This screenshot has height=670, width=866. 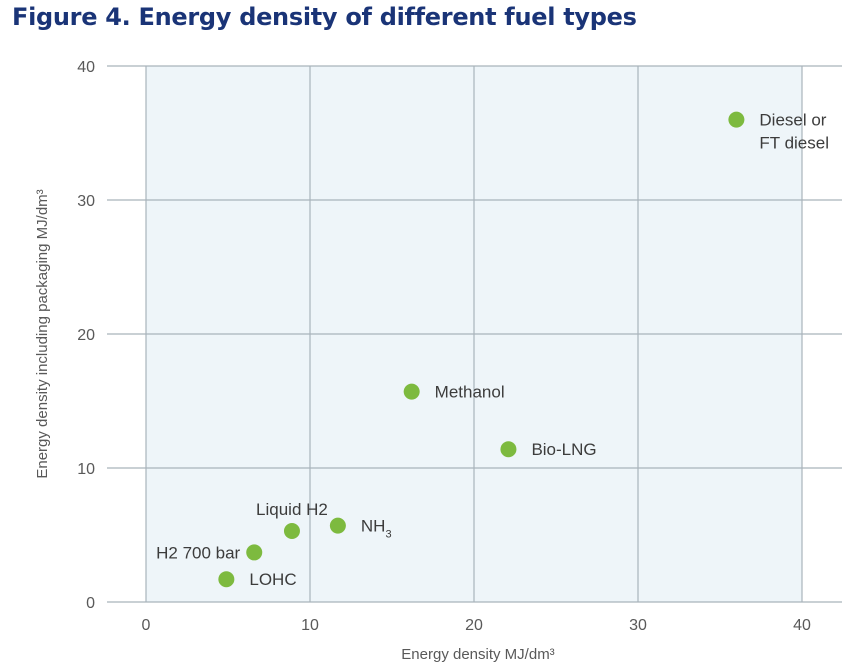 What do you see at coordinates (146, 625) in the screenshot?
I see `x-tick-label: 0` at bounding box center [146, 625].